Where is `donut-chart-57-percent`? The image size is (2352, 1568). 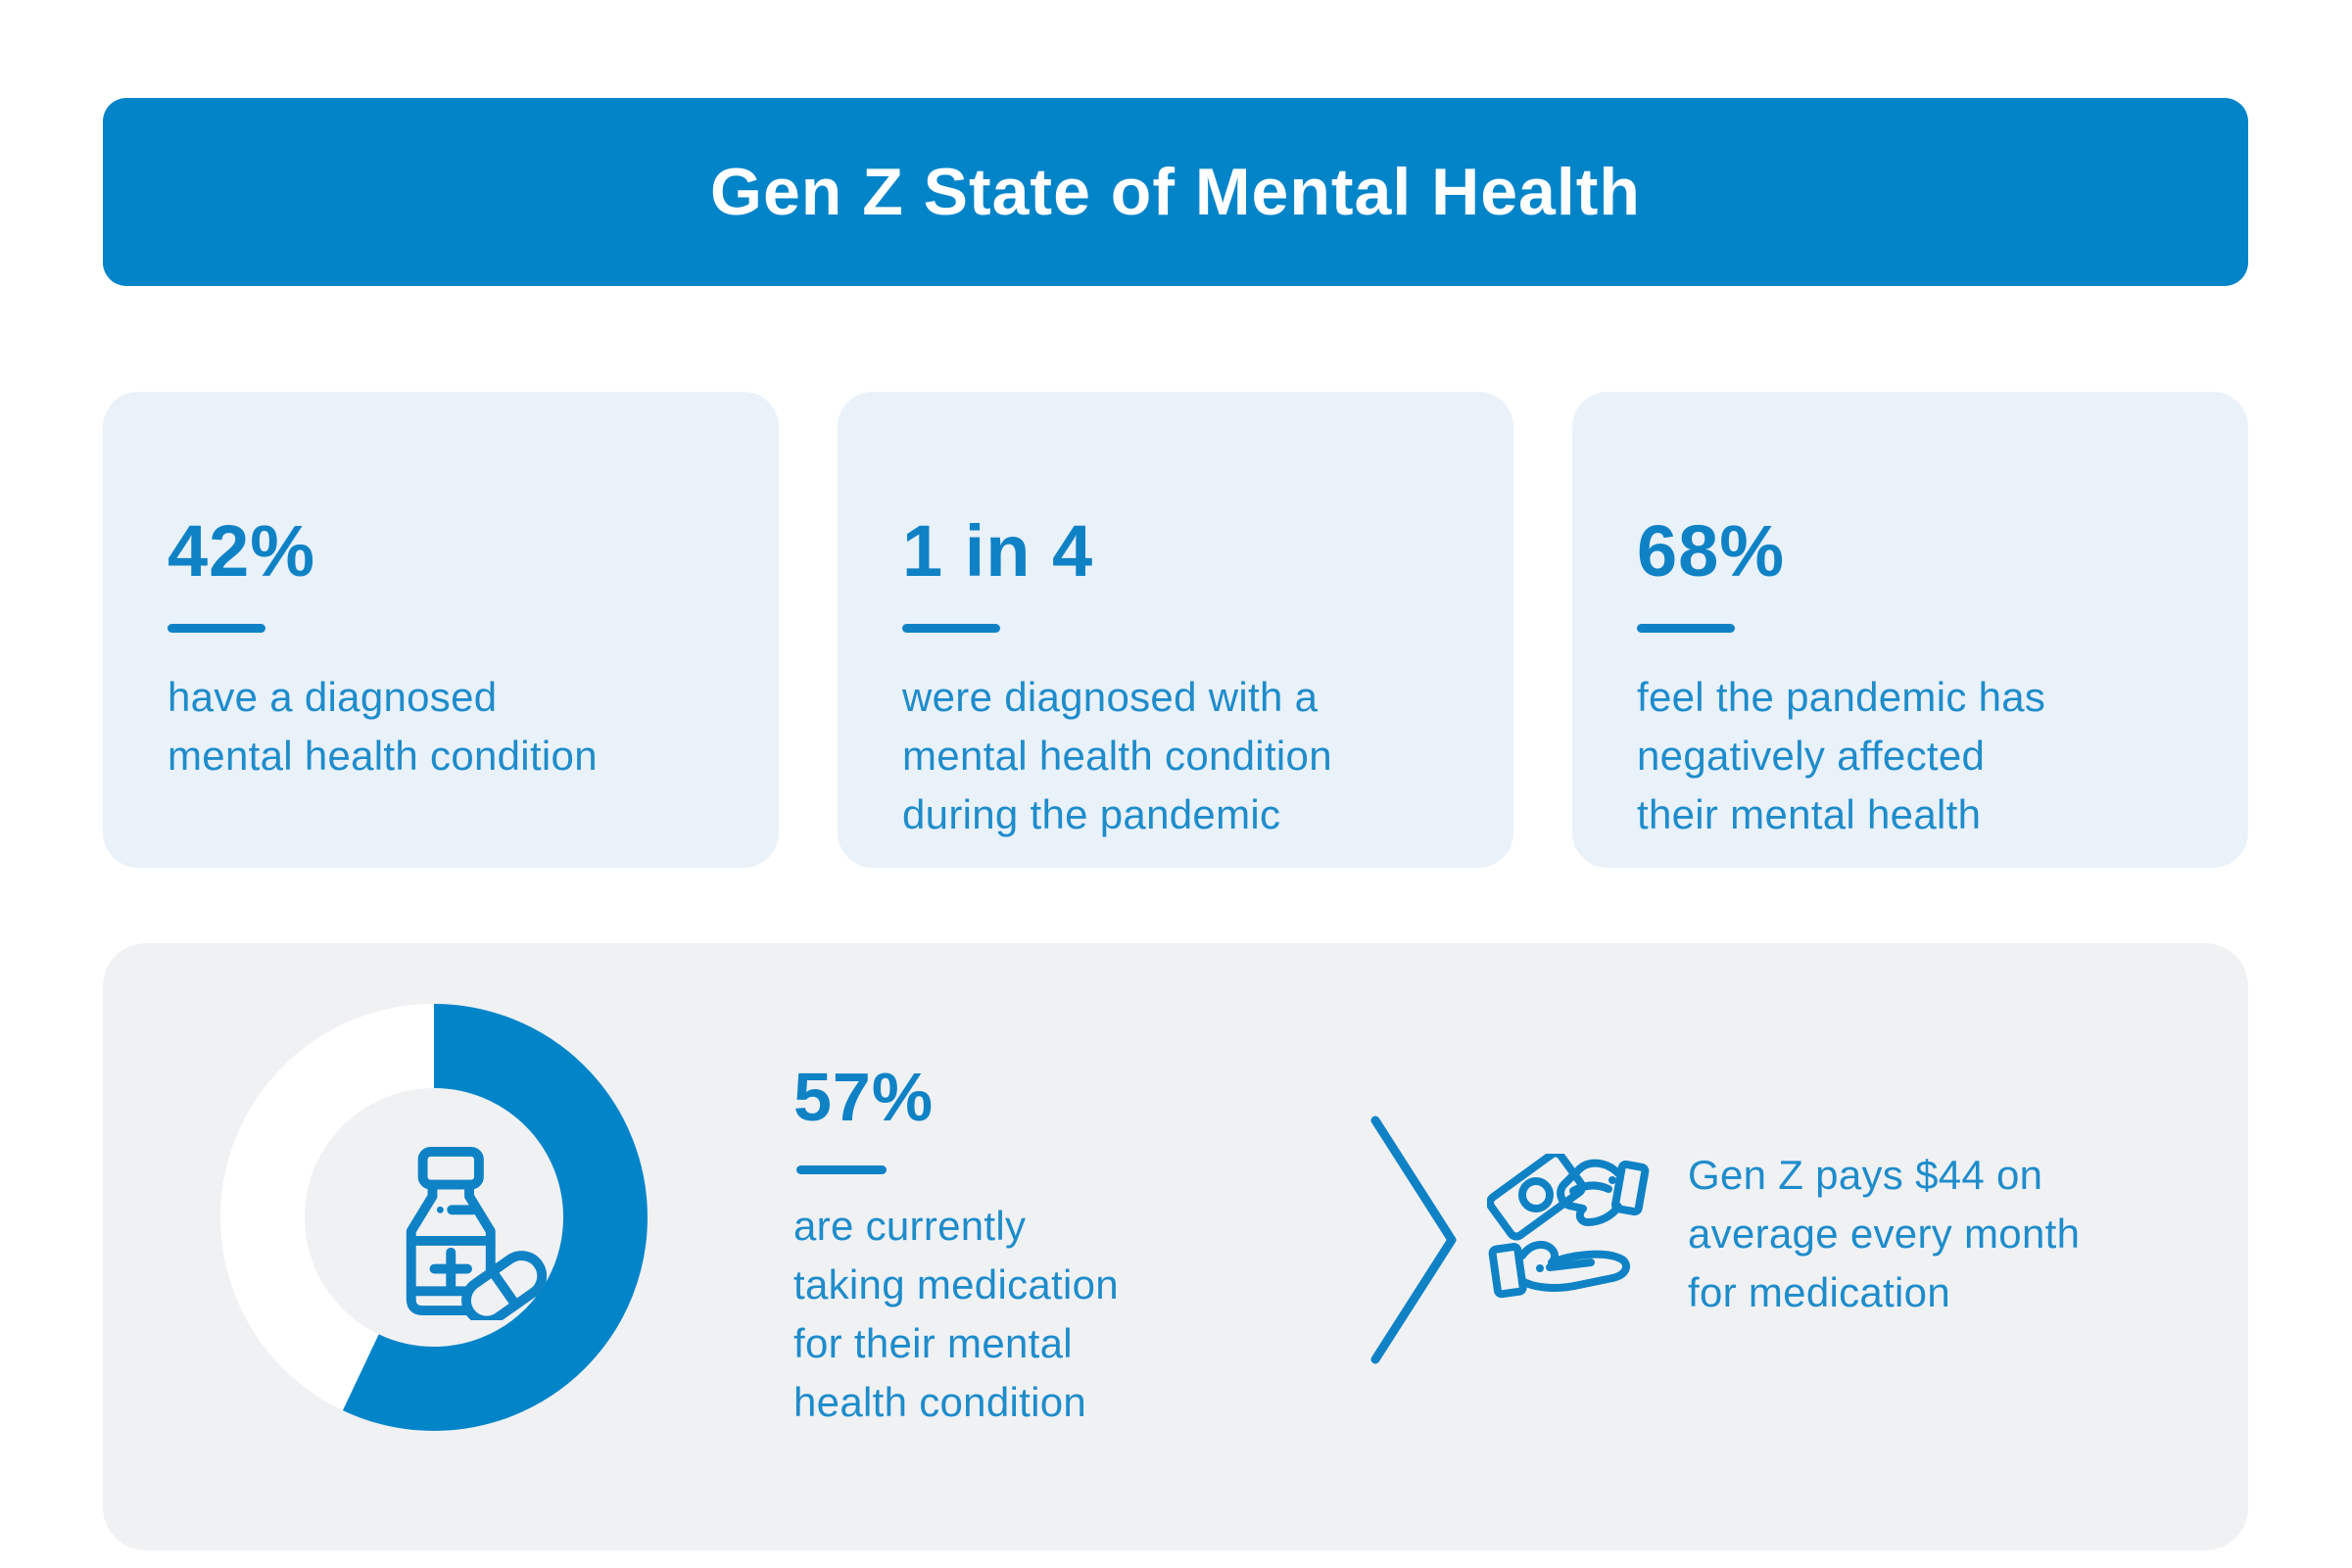 donut-chart-57-percent is located at coordinates (434, 1217).